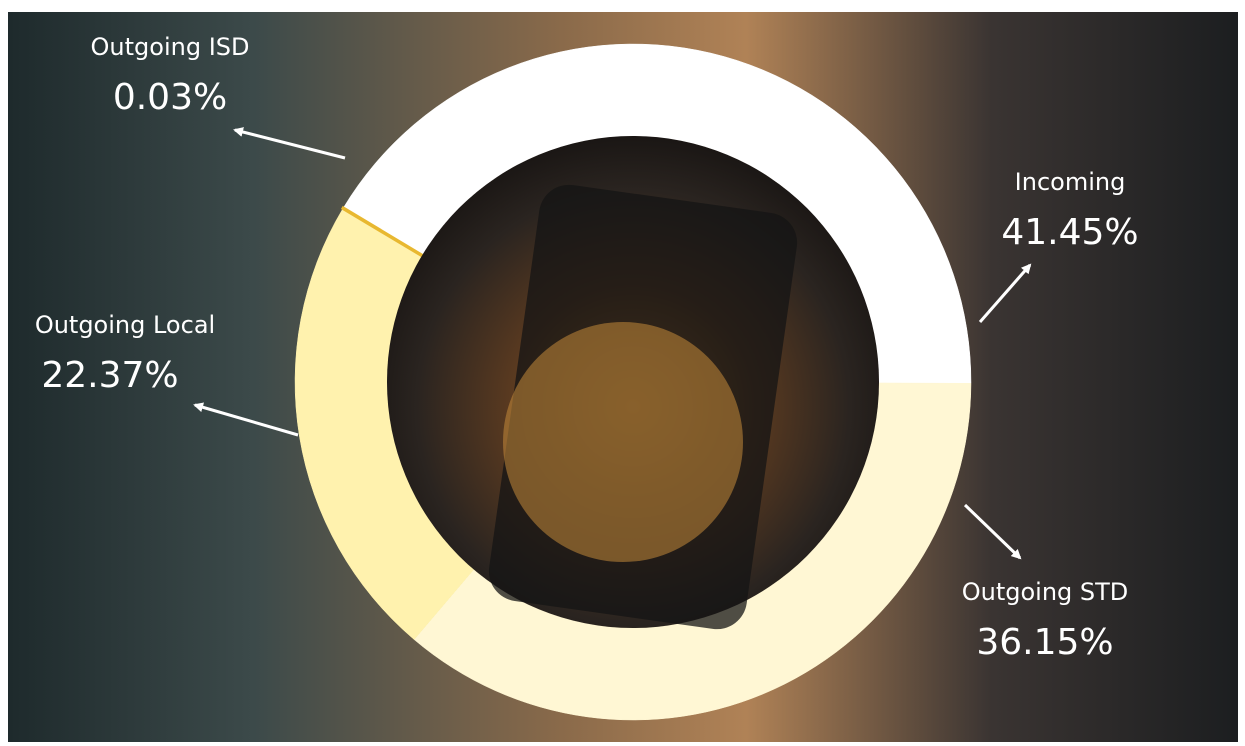  I want to click on category-label: Incoming, so click(1070, 182).